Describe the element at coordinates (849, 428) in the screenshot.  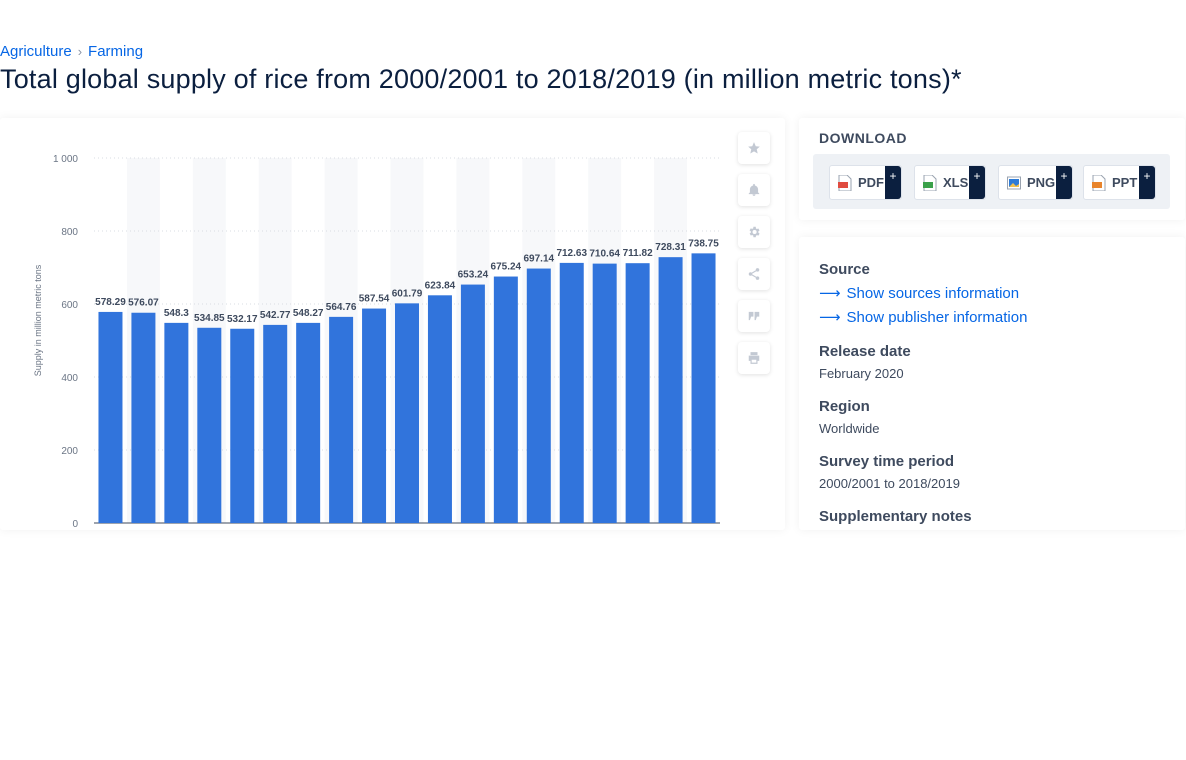
I see `region-value: Worldwide` at that location.